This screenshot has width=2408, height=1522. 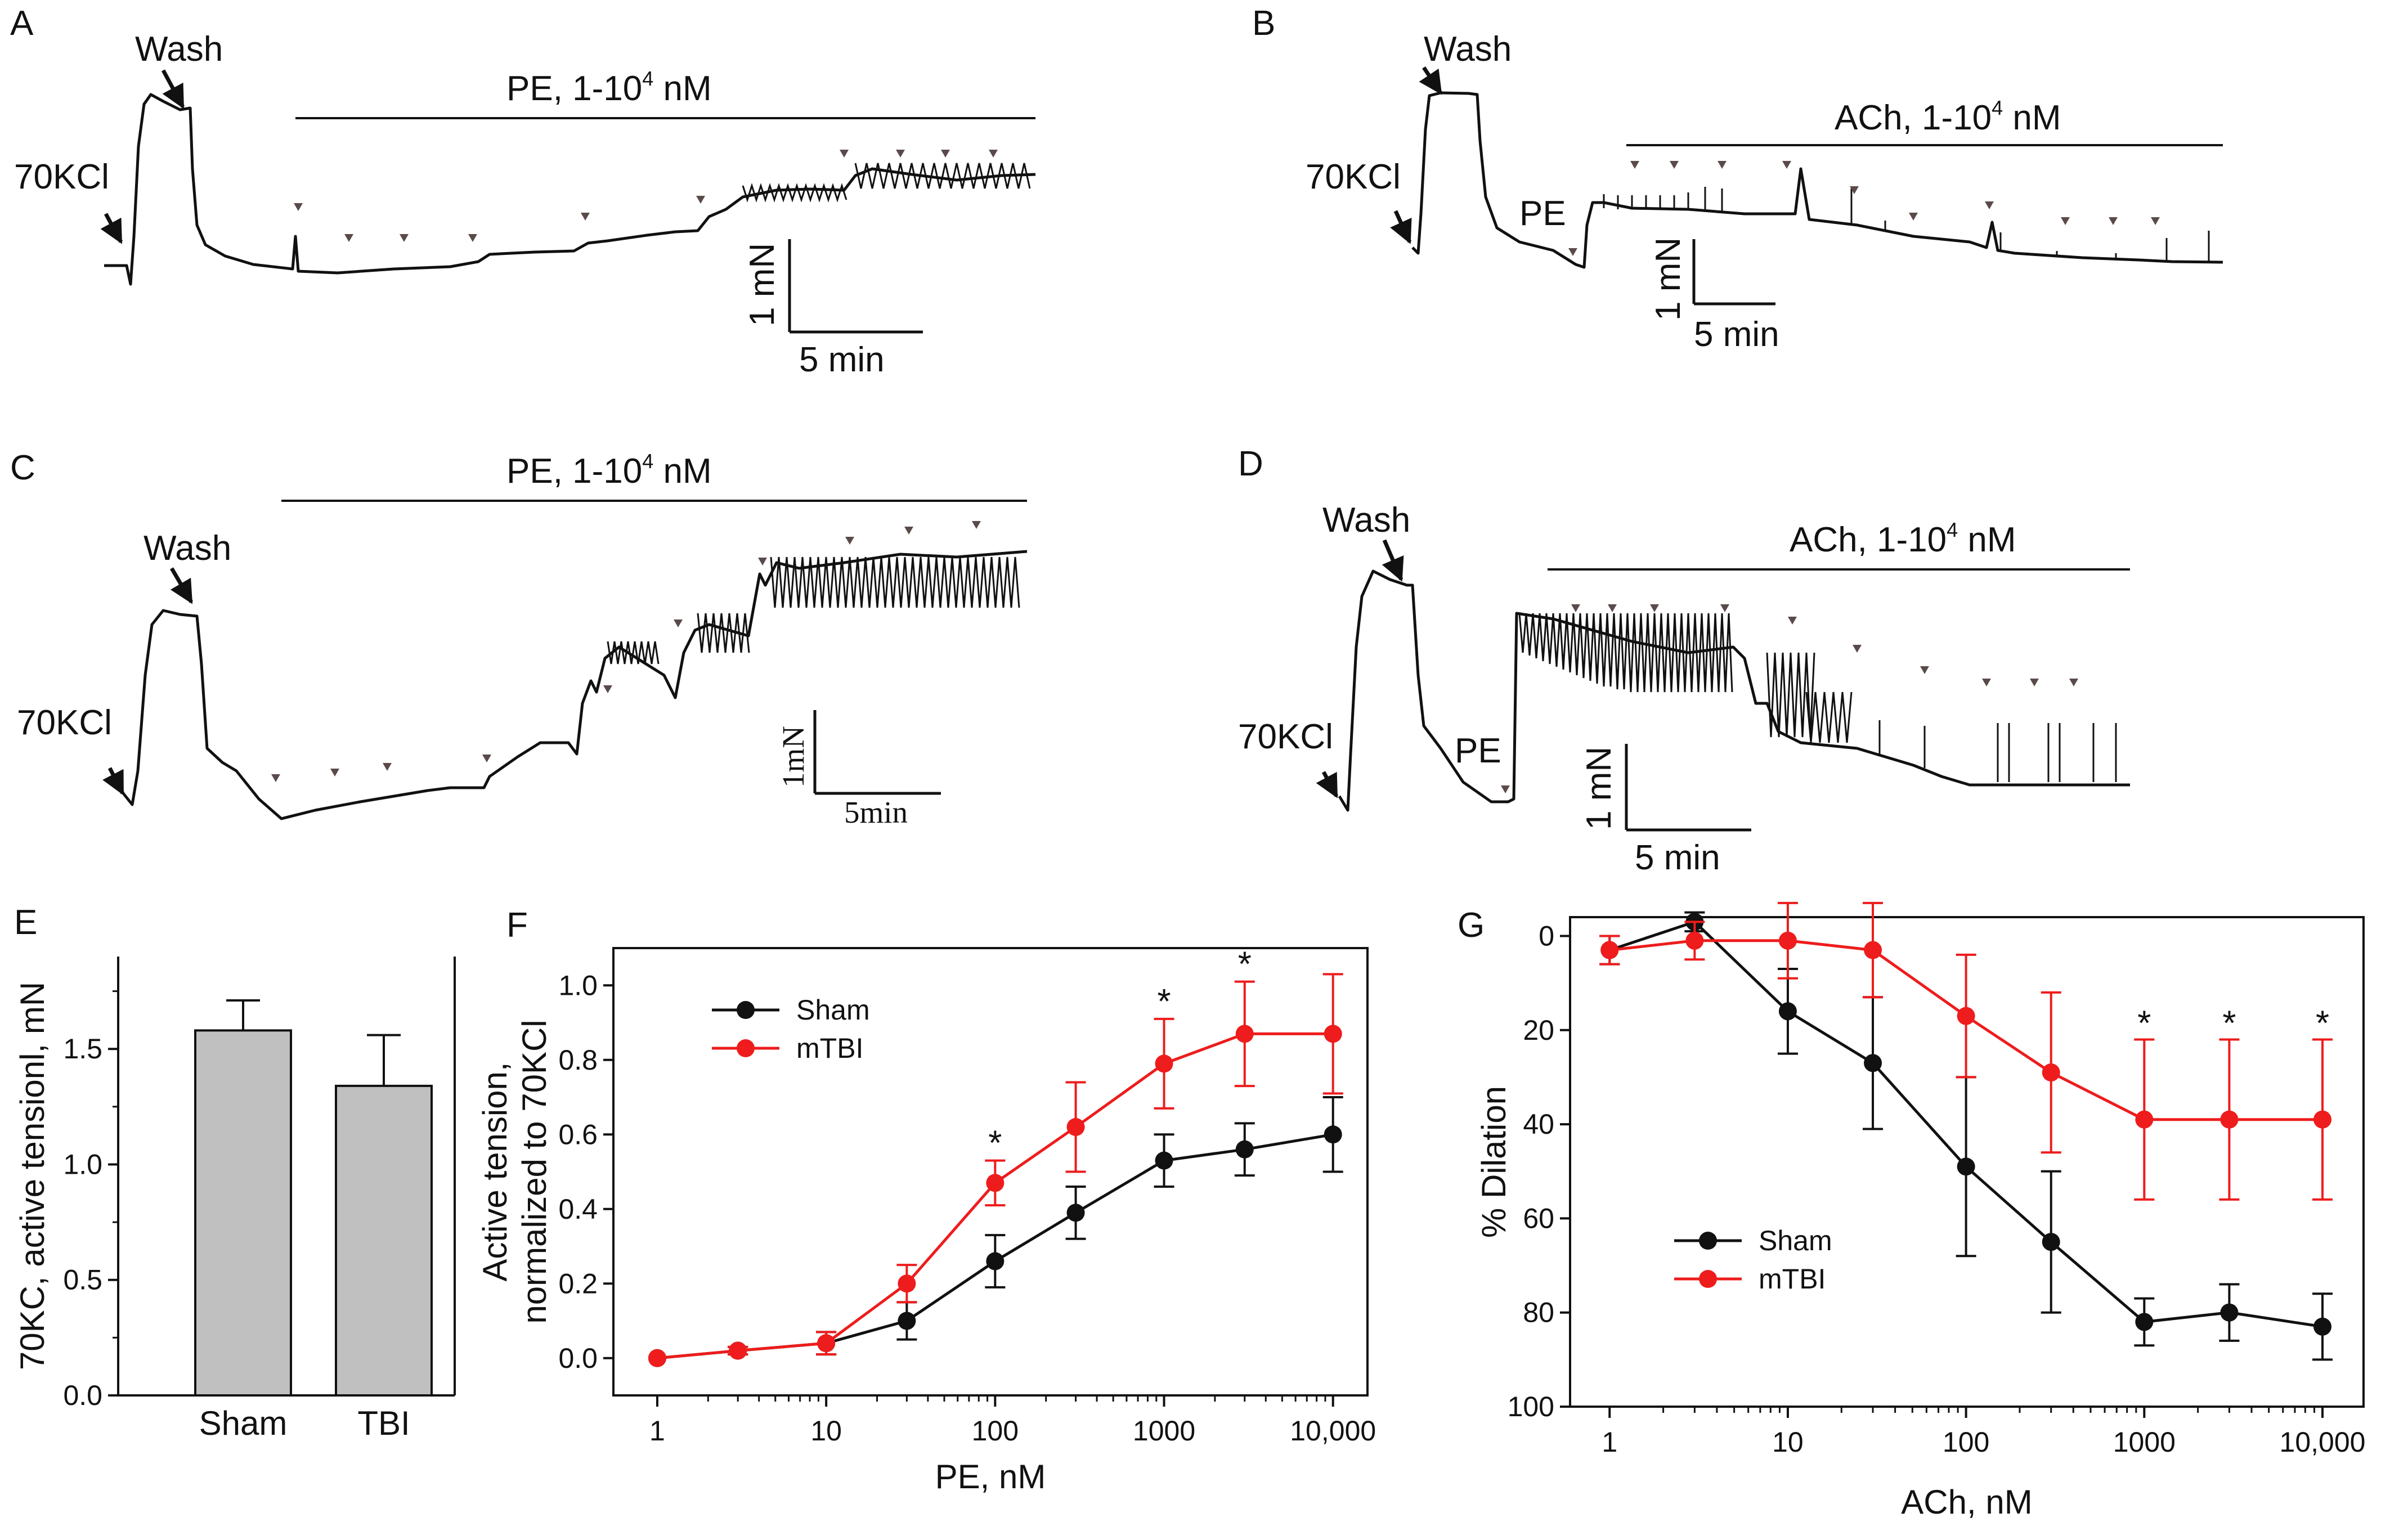 I want to click on panel-c: C Wash 70KCl PE, 1-104 nM 1mN 5min, so click(x=519, y=638).